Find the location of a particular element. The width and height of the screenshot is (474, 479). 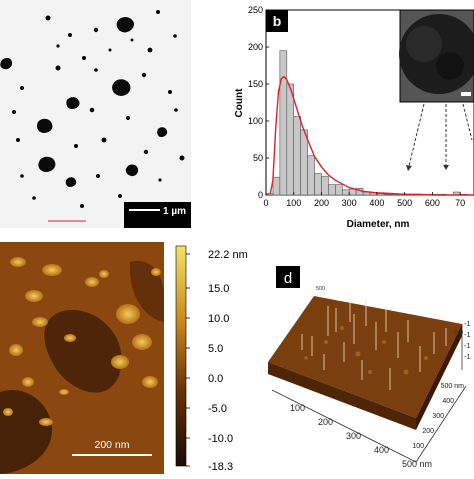

right-axis-tick-label: 100 is located at coordinates (418, 446).